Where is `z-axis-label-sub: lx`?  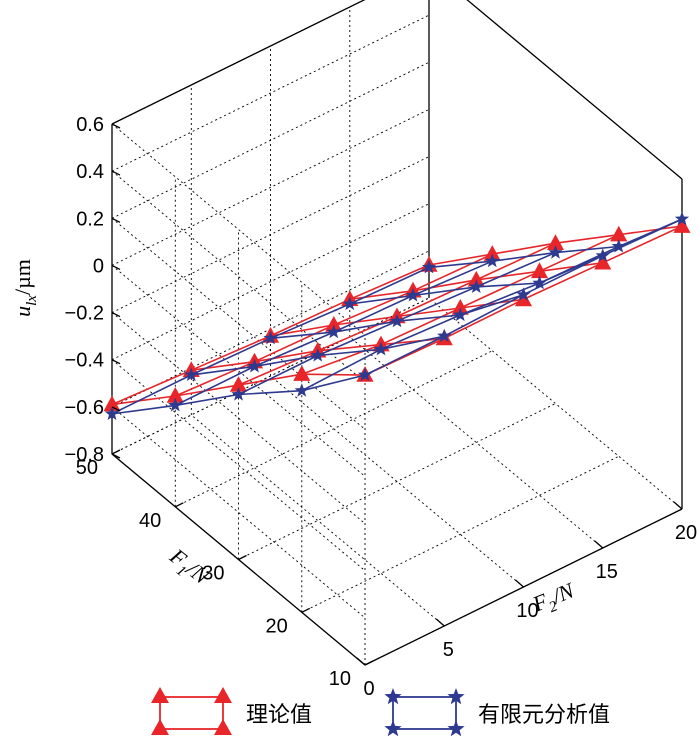 z-axis-label-sub: lx is located at coordinates (32, 300).